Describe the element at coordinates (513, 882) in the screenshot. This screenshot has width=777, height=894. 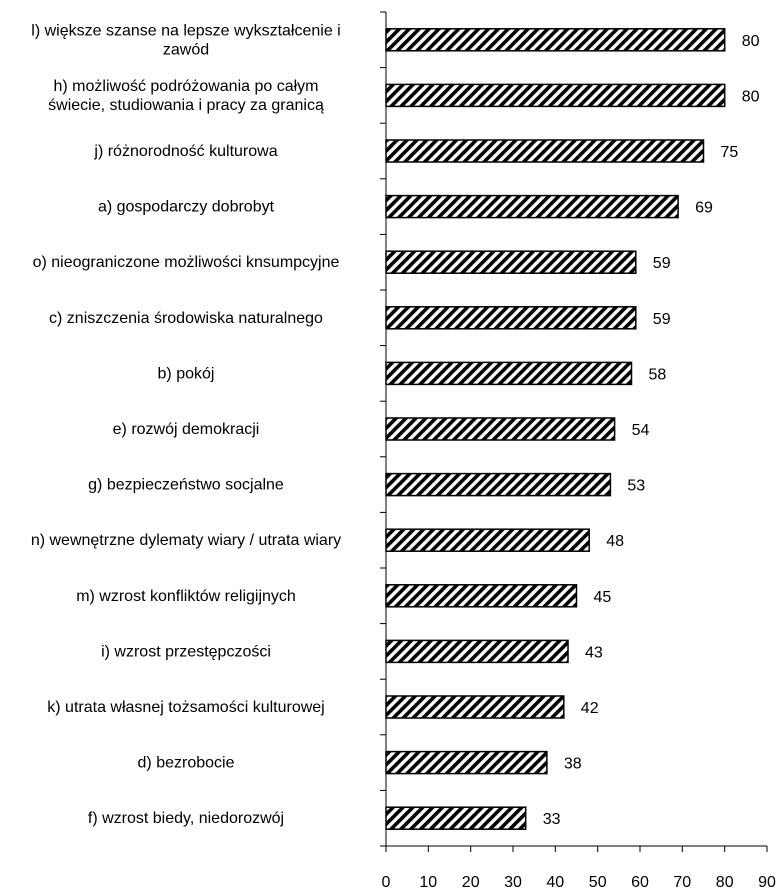
I see `x-tick-label: 30` at that location.